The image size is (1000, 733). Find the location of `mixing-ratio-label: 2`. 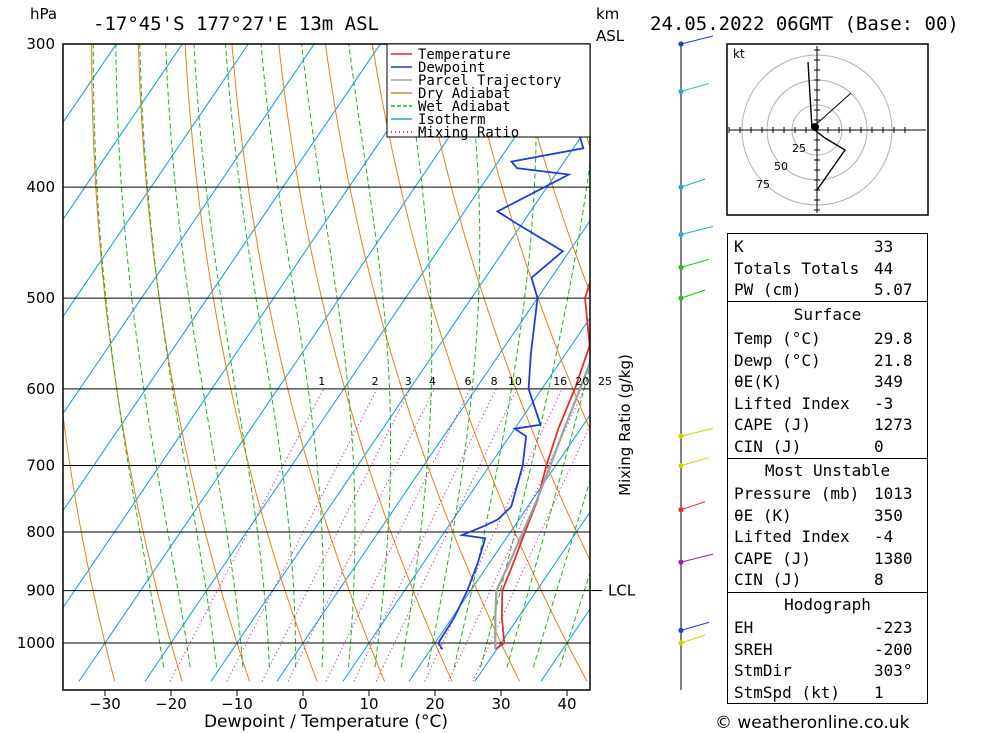

mixing-ratio-label: 2 is located at coordinates (375, 381).